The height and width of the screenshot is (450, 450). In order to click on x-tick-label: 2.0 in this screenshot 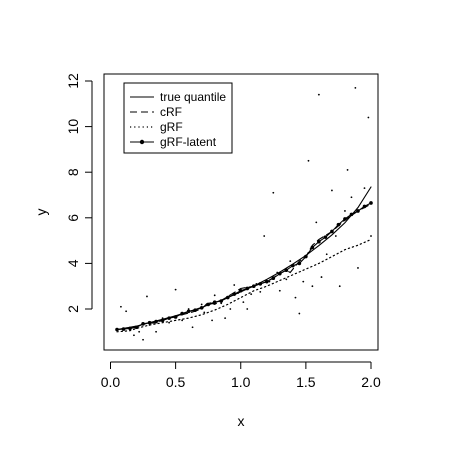, I will do `click(371, 382)`.